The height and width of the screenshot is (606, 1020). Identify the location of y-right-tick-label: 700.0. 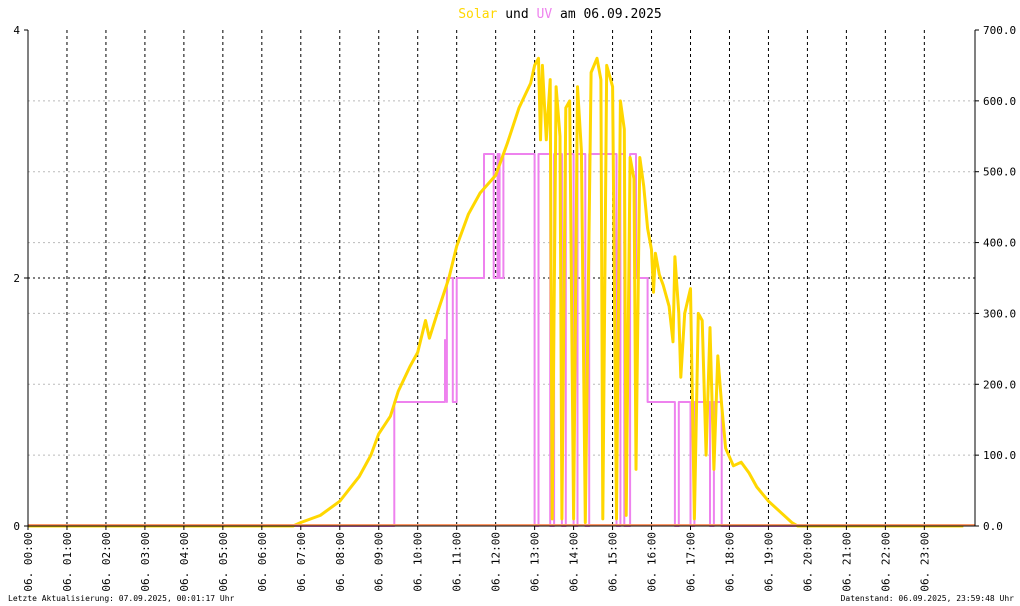
(999, 30).